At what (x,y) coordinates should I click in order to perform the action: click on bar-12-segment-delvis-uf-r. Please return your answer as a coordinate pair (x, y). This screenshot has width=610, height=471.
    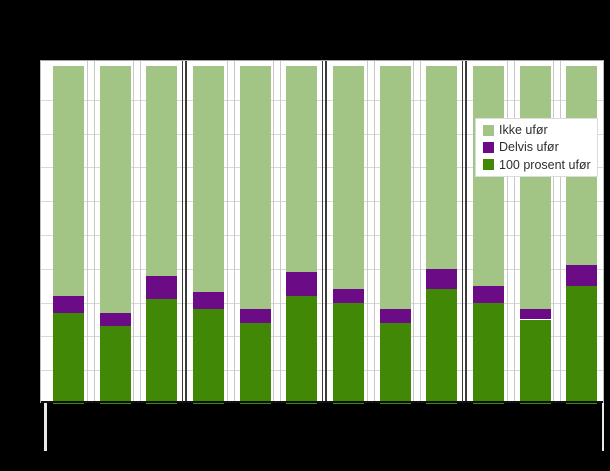
    Looking at the image, I should click on (582, 275).